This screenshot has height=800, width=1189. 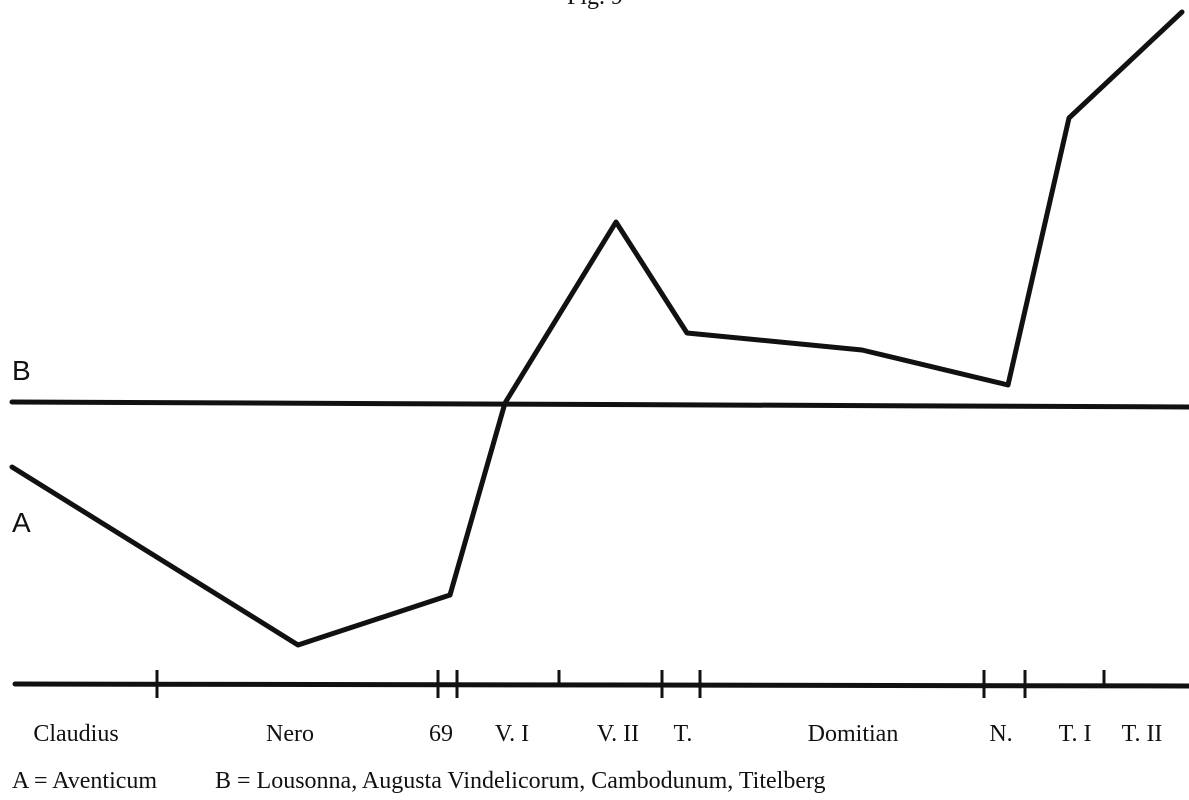 What do you see at coordinates (853, 734) in the screenshot?
I see `period-label: Domitian` at bounding box center [853, 734].